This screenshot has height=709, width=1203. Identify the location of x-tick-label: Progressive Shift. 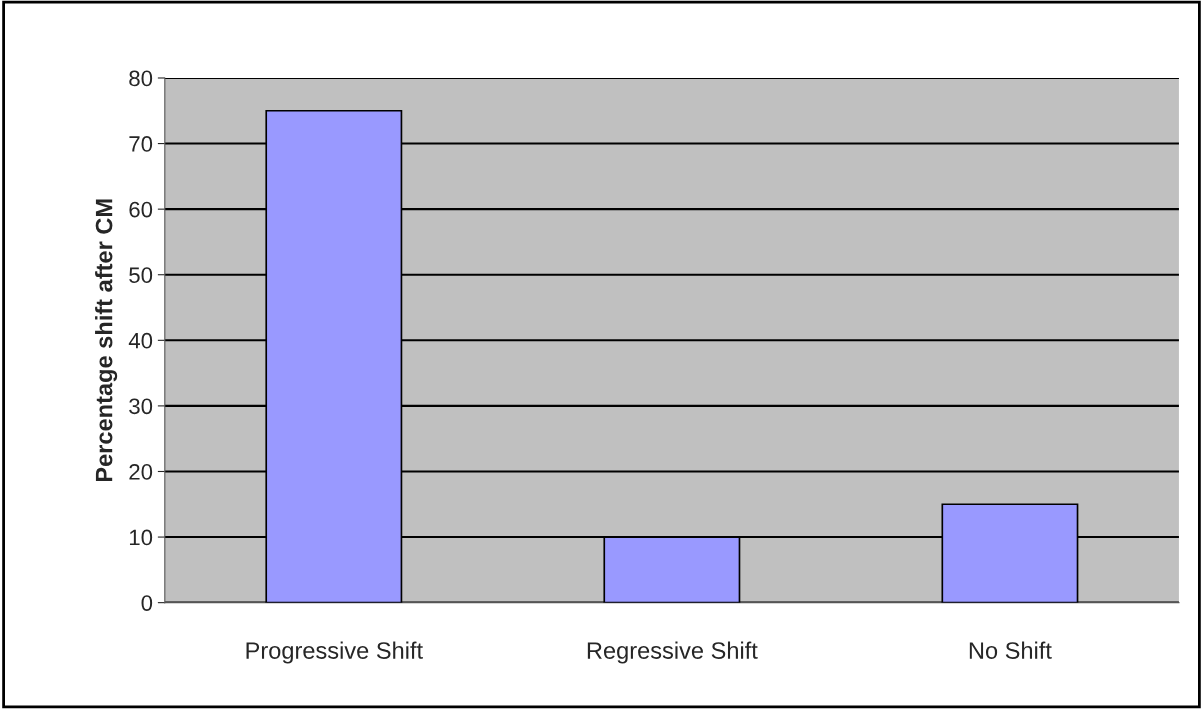
(334, 652).